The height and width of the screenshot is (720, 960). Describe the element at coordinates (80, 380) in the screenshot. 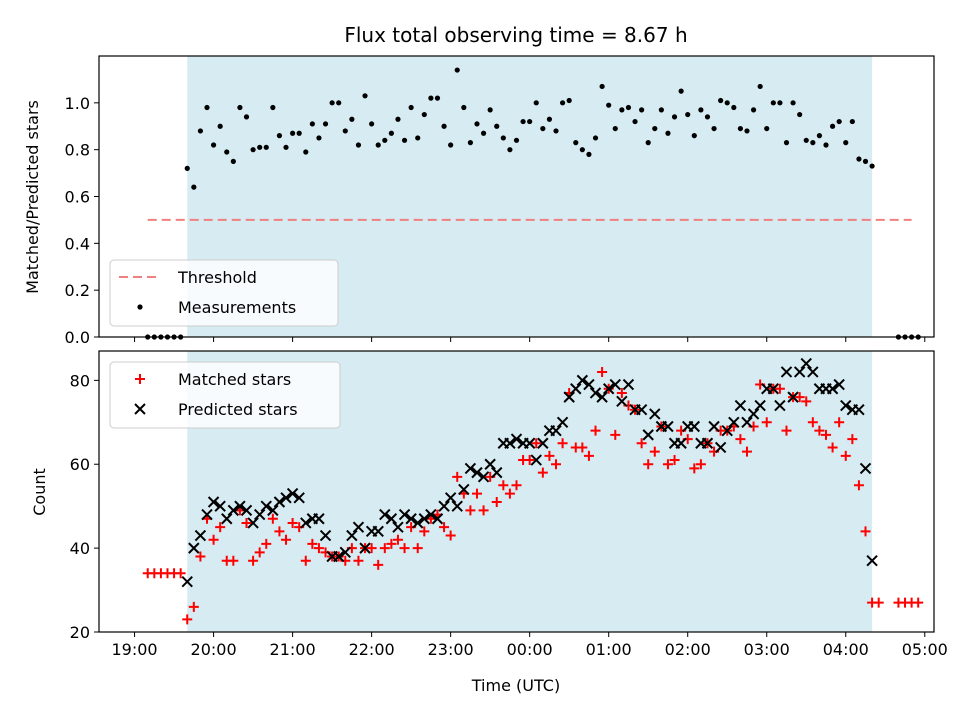

I see `y-tick-label: 80` at that location.